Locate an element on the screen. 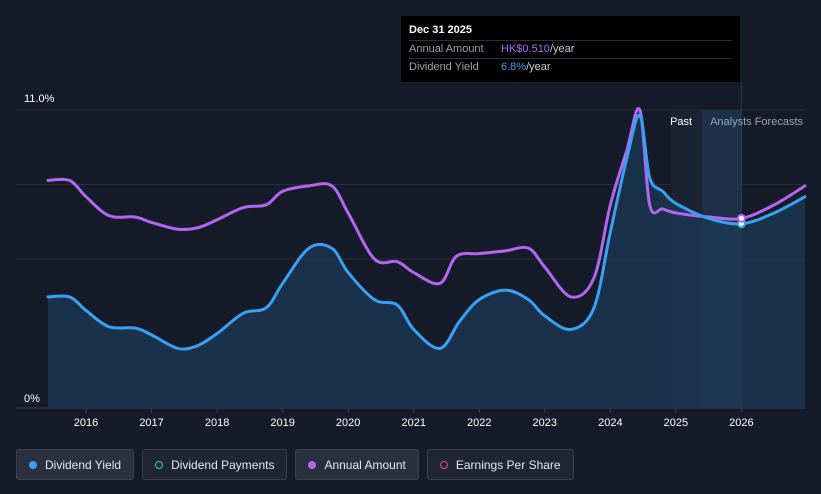  x-tick-label: 2016 is located at coordinates (86, 423).